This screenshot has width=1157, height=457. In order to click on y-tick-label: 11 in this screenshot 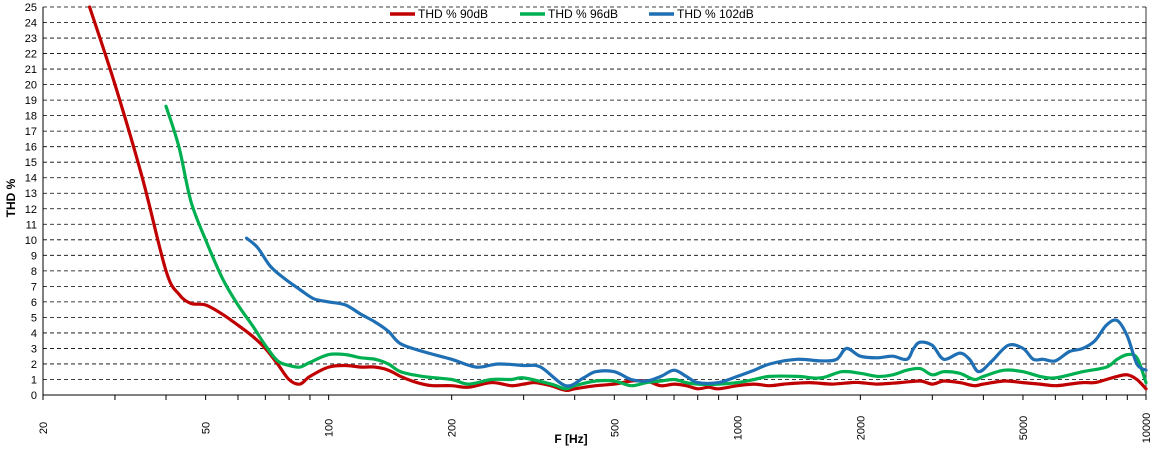, I will do `click(31, 225)`.